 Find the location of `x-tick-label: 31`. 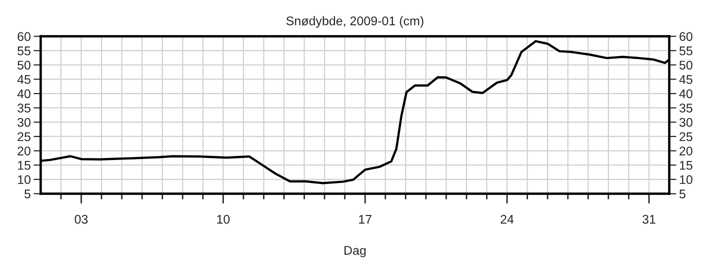

x-tick-label: 31 is located at coordinates (649, 219).